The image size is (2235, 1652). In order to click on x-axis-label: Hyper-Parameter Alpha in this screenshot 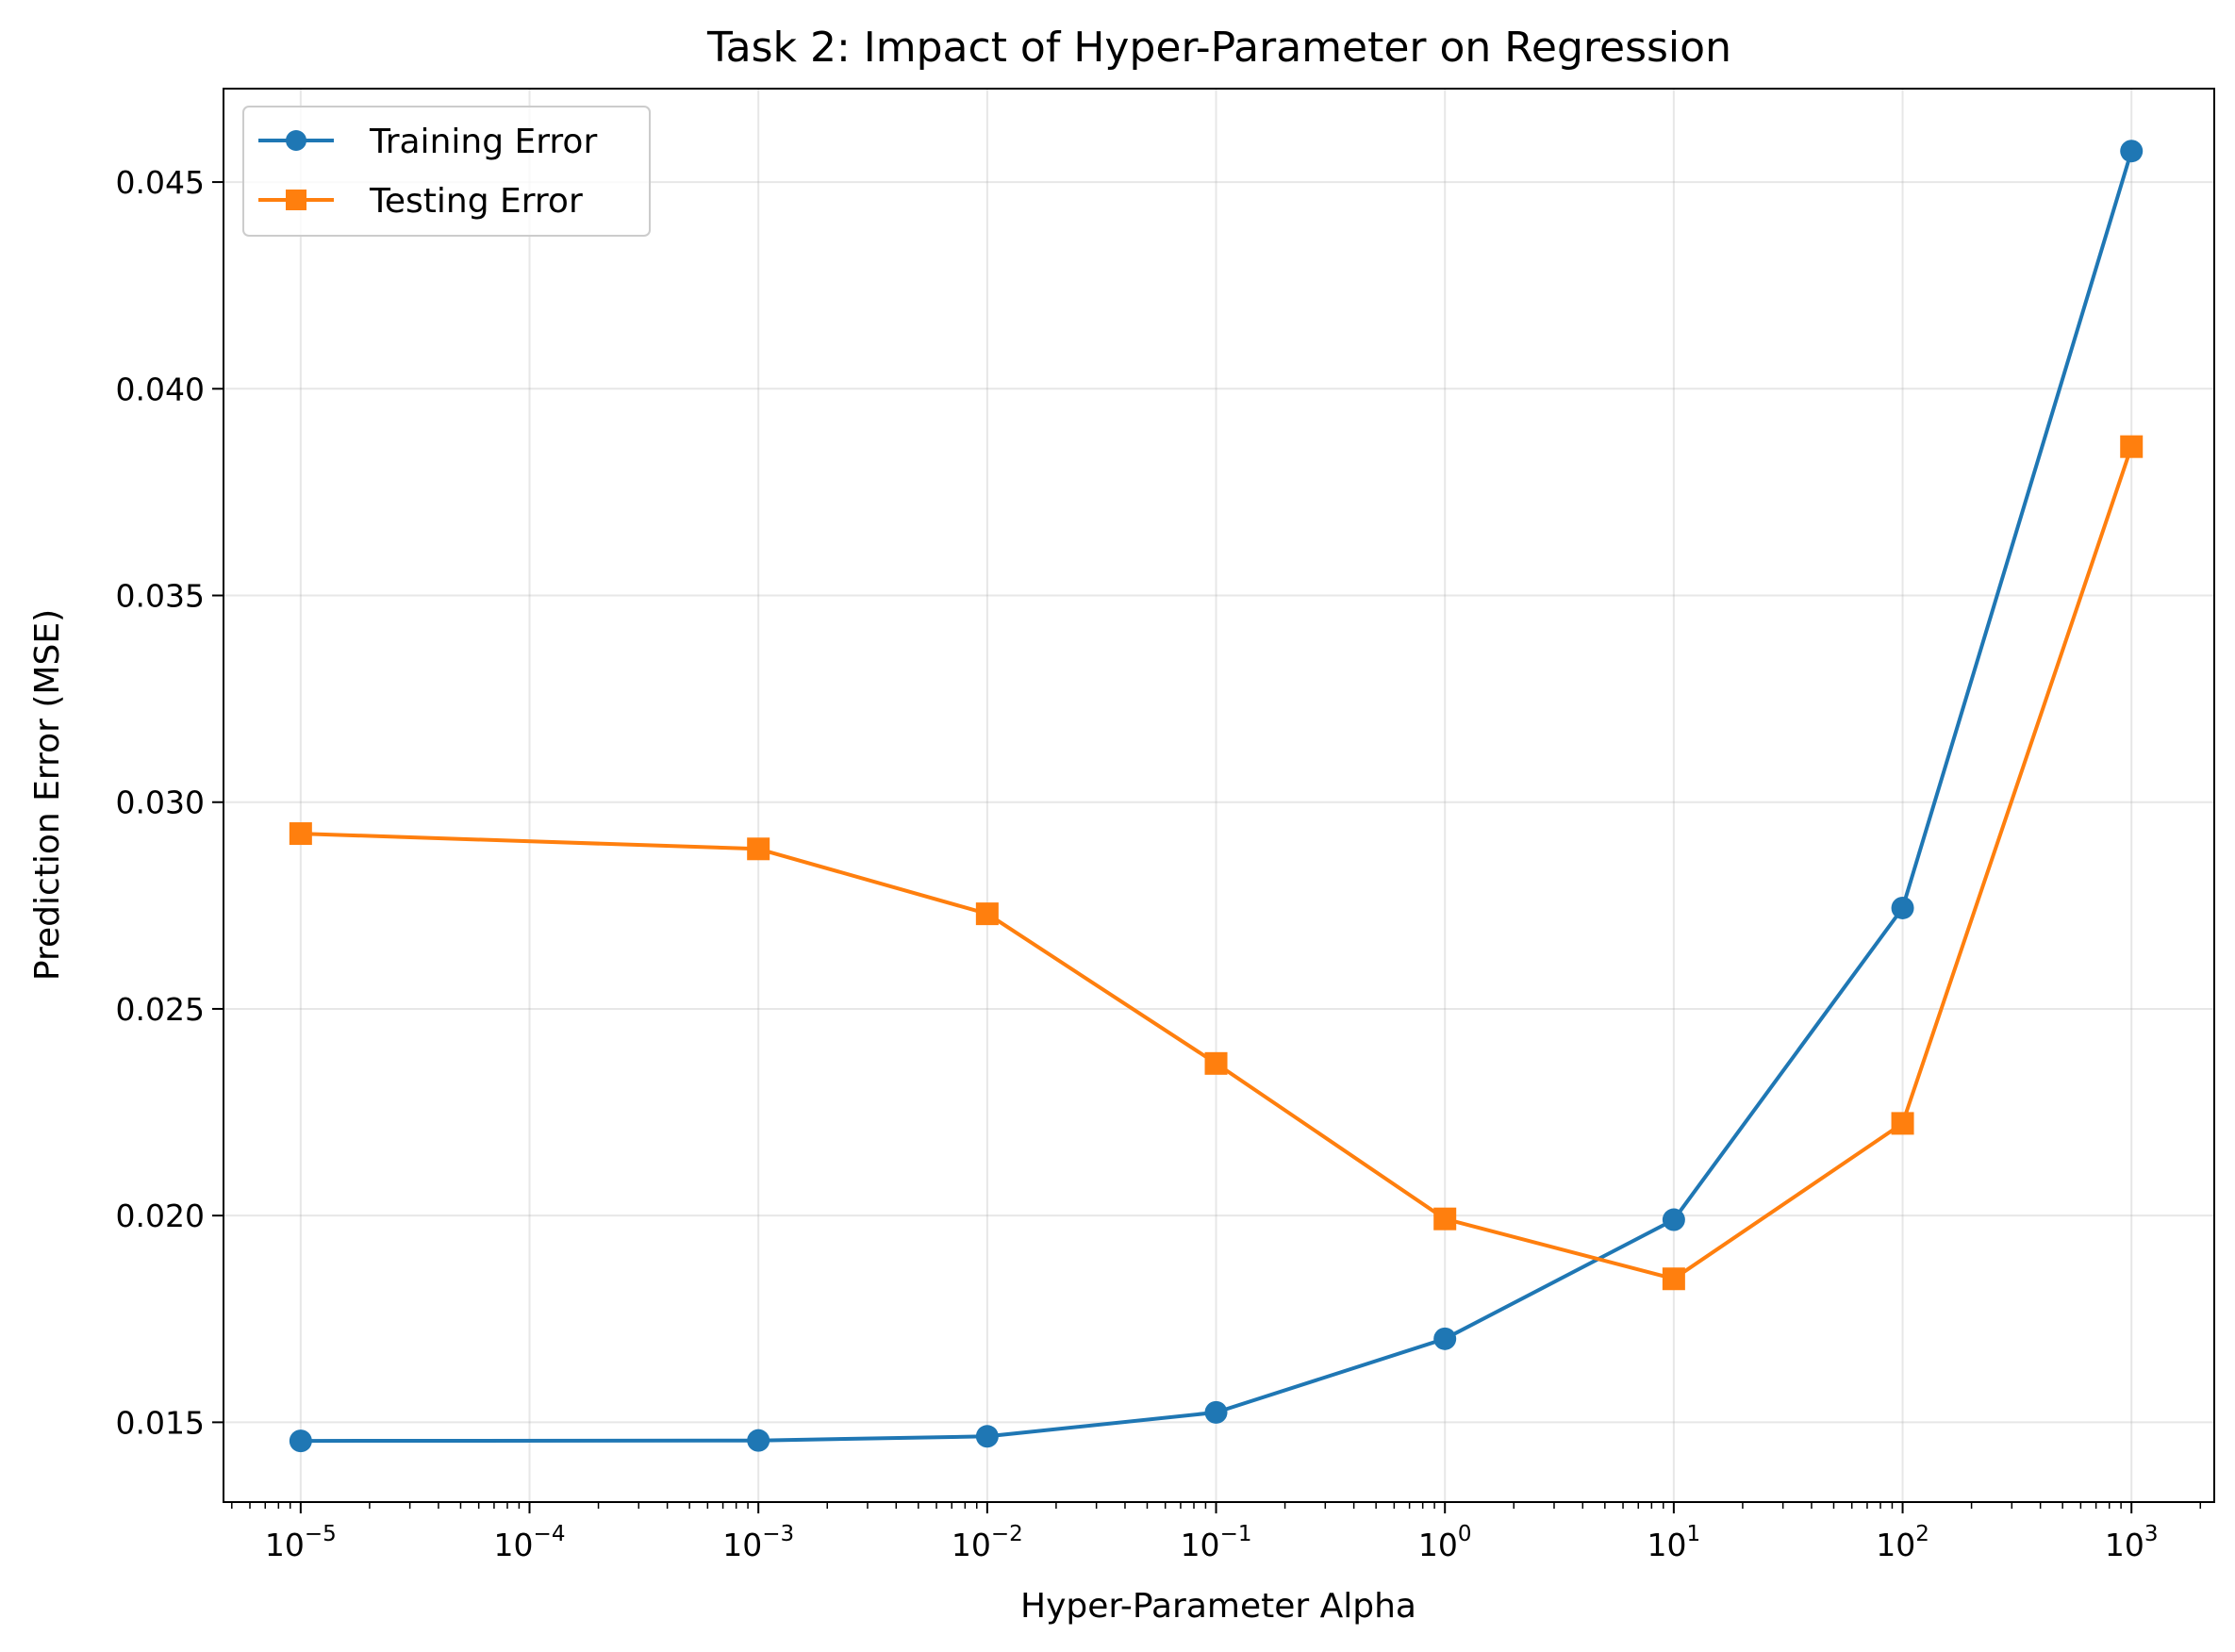, I will do `click(1218, 1606)`.